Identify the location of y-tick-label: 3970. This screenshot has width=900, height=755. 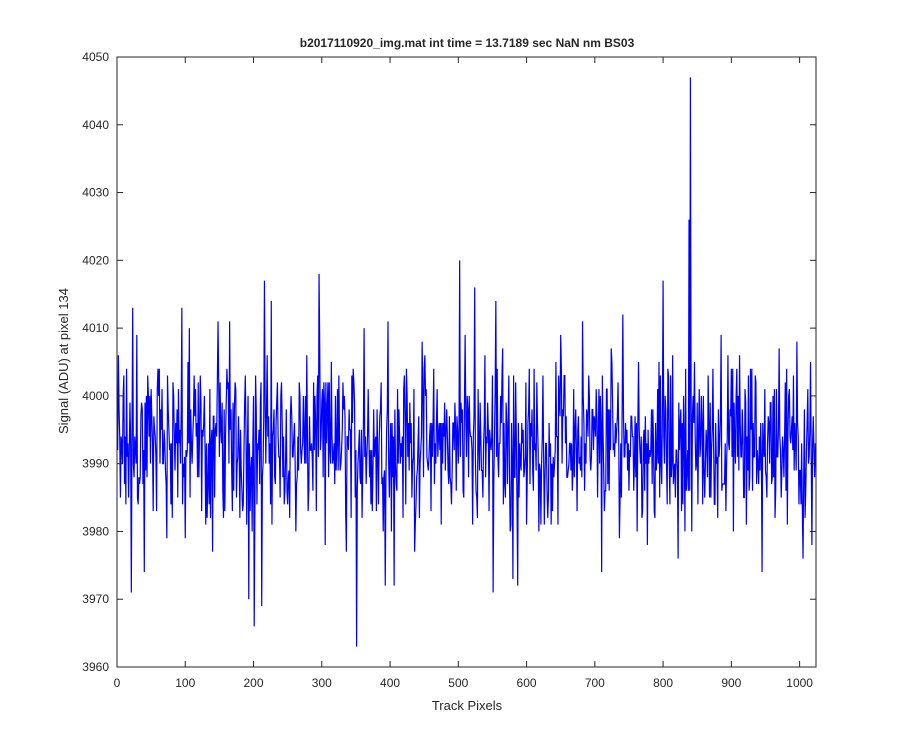
(95, 599).